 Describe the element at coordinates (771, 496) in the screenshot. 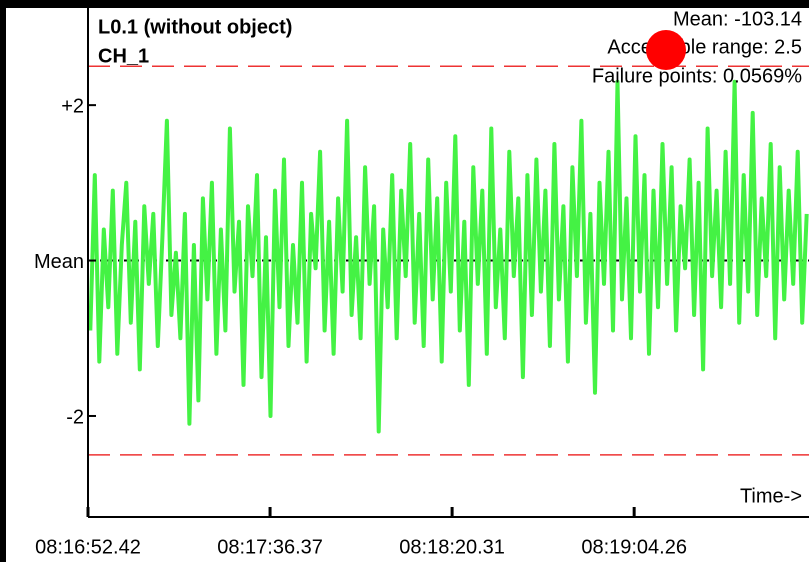

I see `x-axis-label: Time->` at that location.